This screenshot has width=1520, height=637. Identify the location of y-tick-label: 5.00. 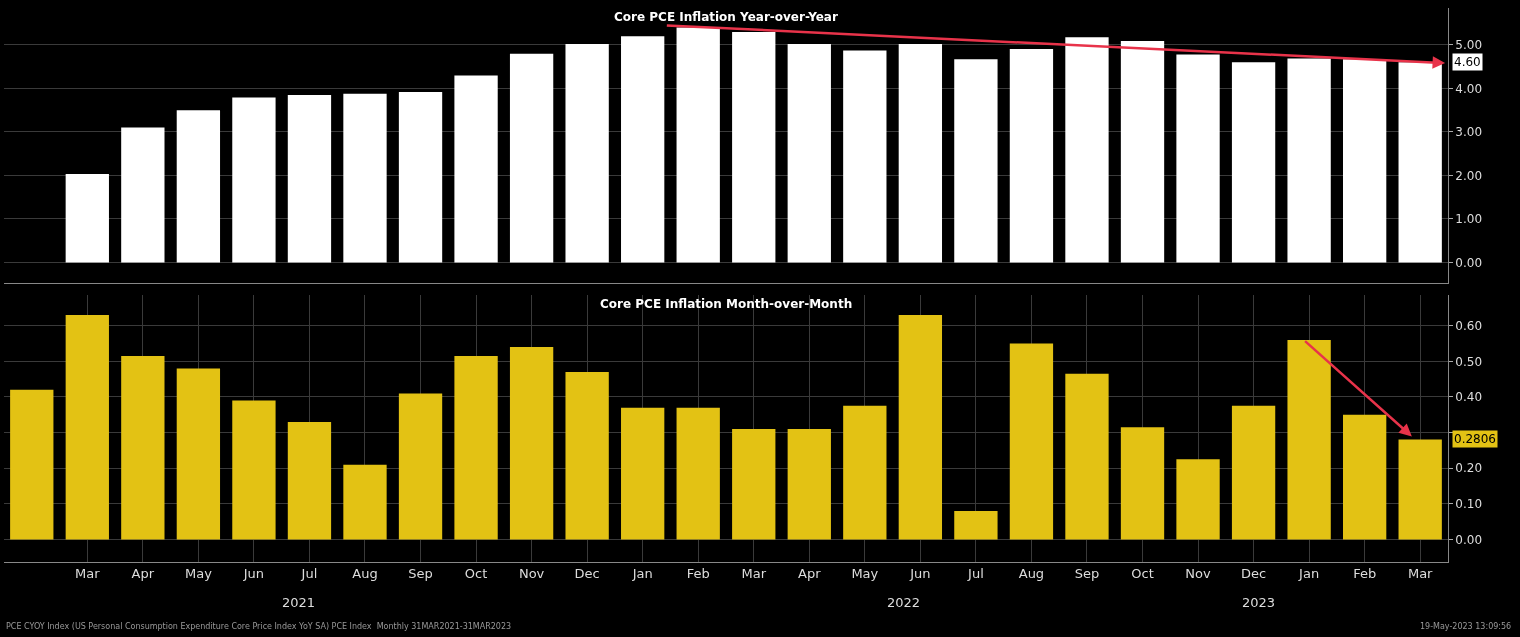
(1469, 45).